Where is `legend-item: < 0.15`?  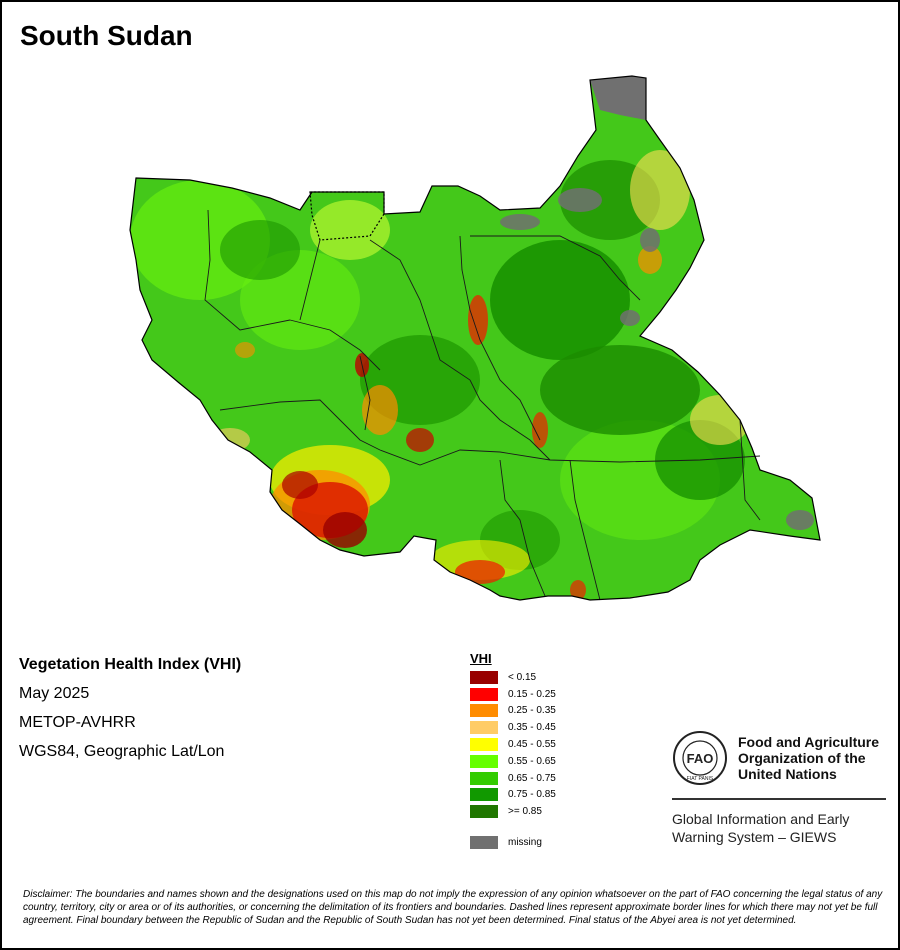 legend-item: < 0.15 is located at coordinates (513, 677).